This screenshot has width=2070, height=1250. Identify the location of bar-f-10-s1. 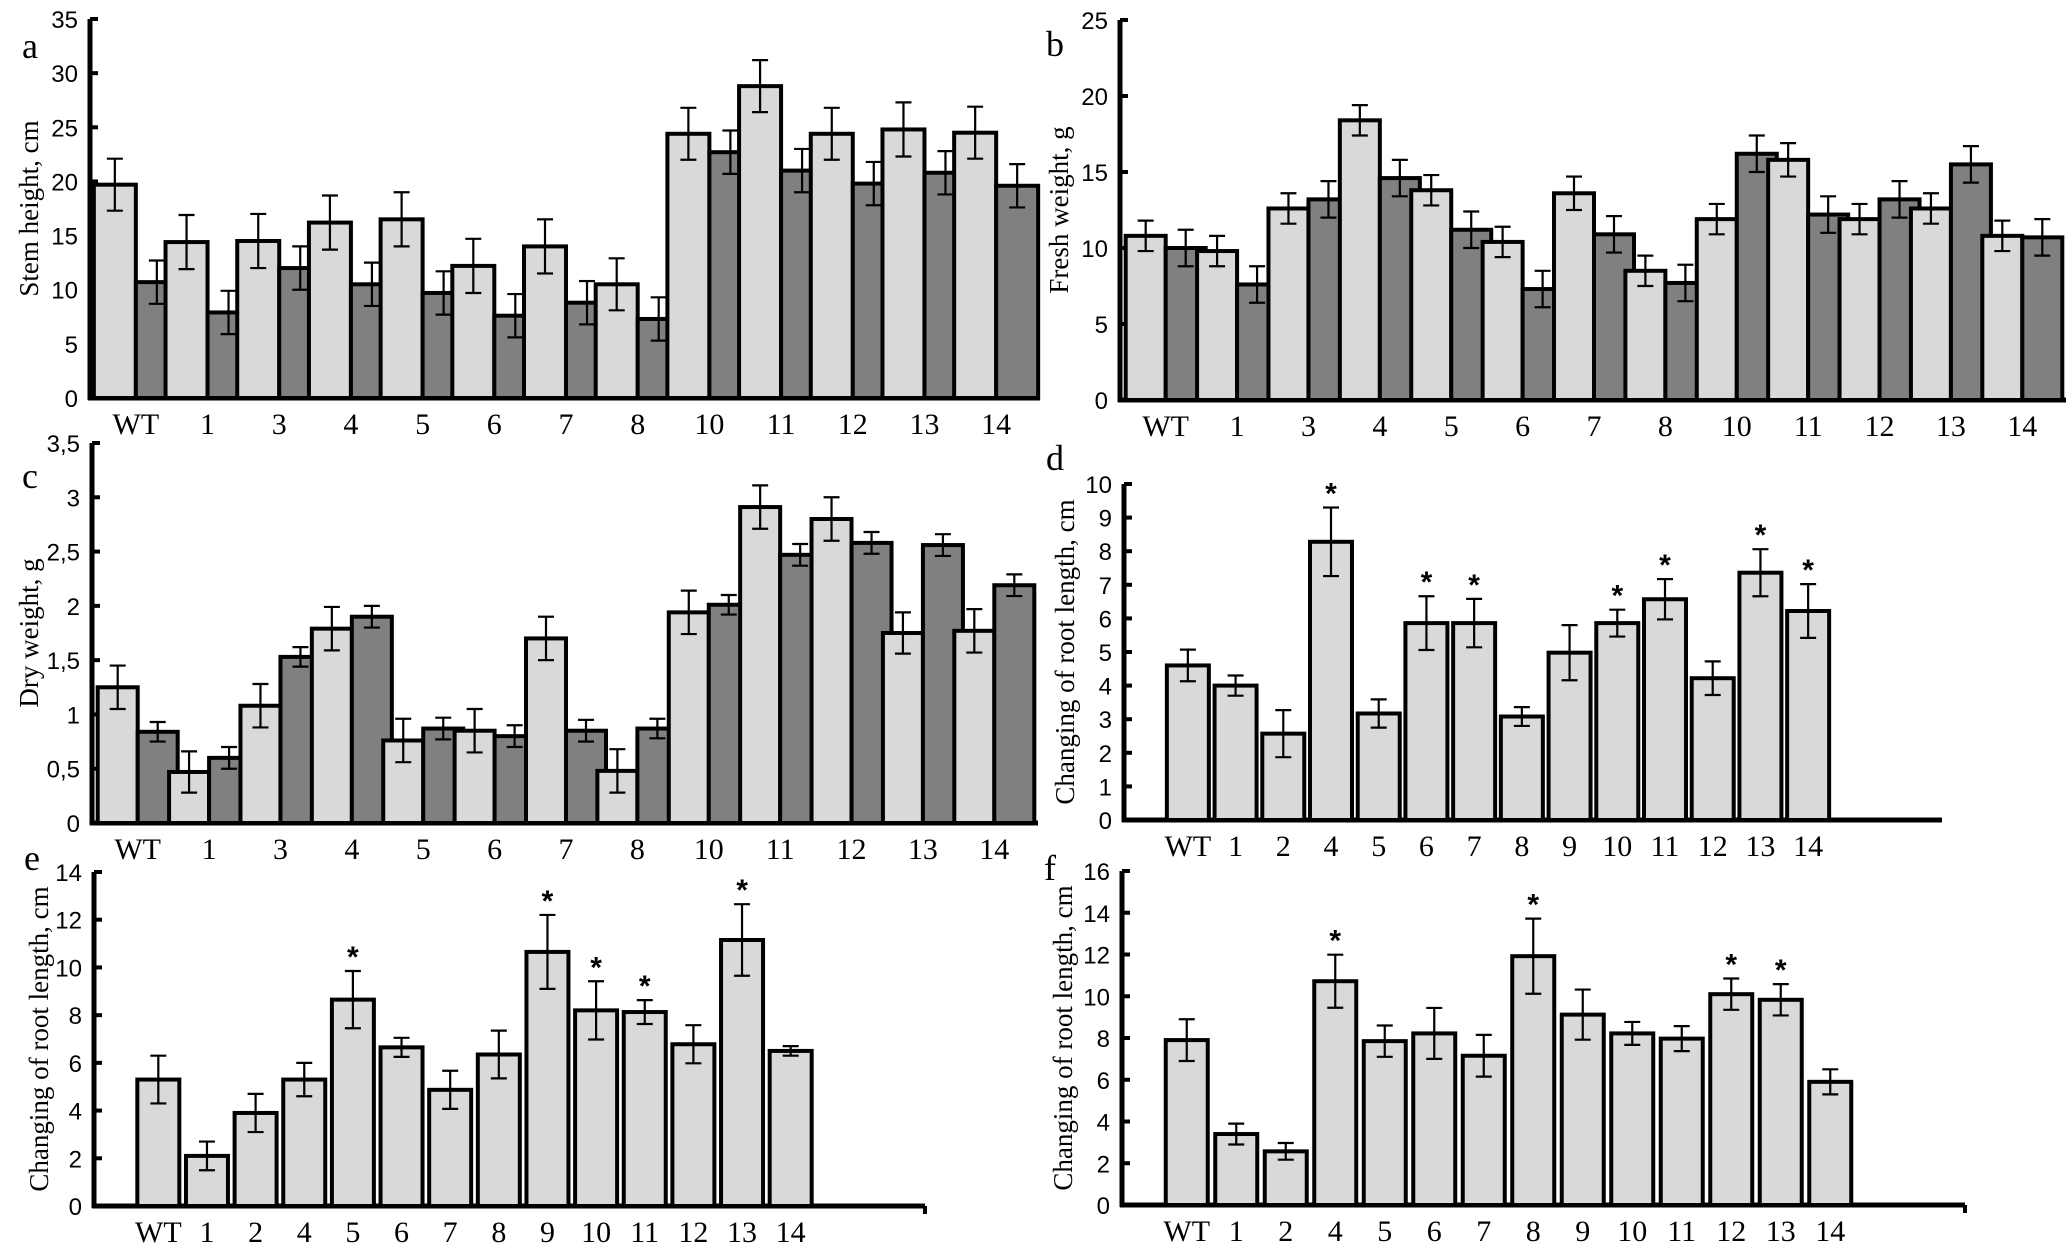
(1632, 1119).